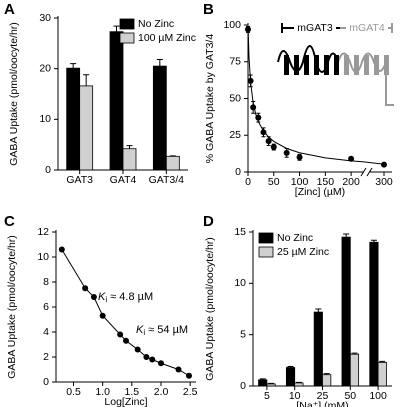 This screenshot has height=407, width=400. Describe the element at coordinates (43, 232) in the screenshot. I see `y-tick-label: 12` at that location.